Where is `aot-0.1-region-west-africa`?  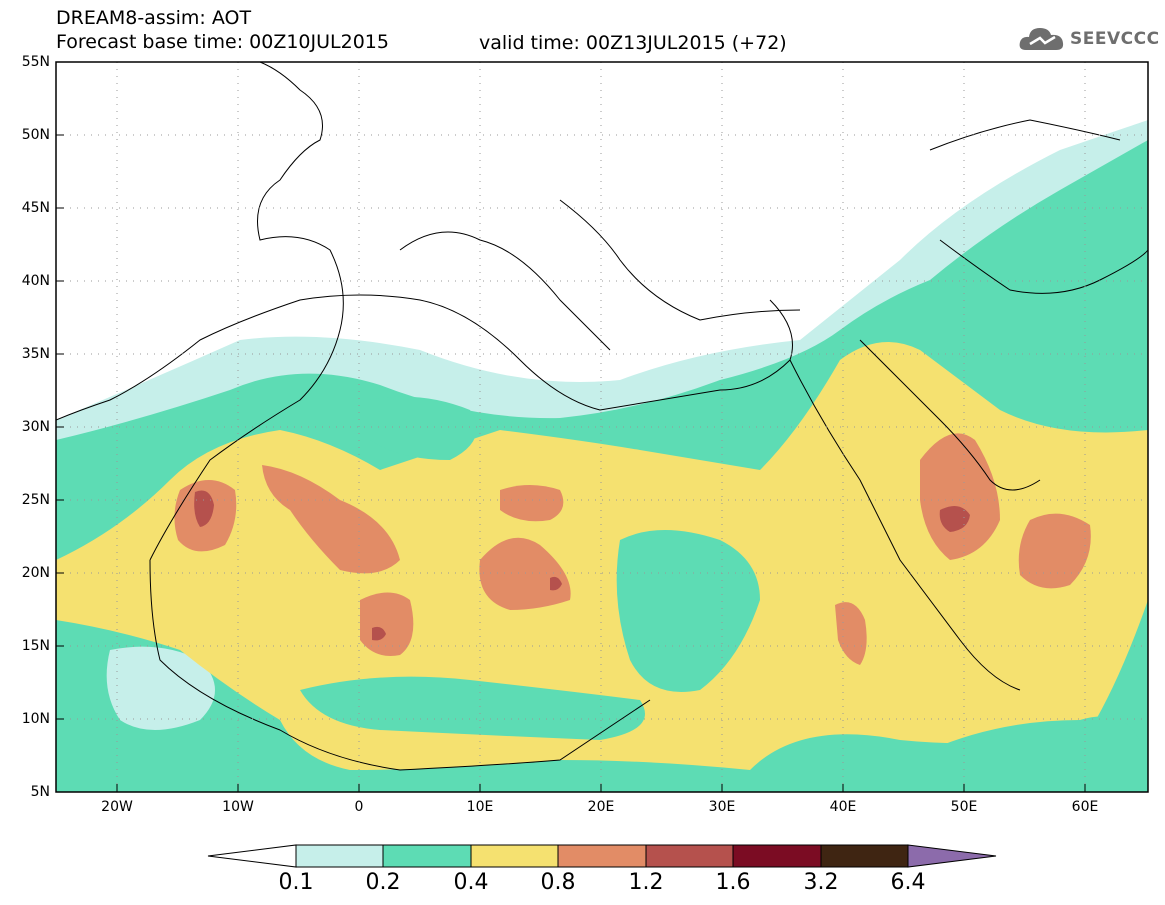
aot-0.1-region-west-africa is located at coordinates (160, 688).